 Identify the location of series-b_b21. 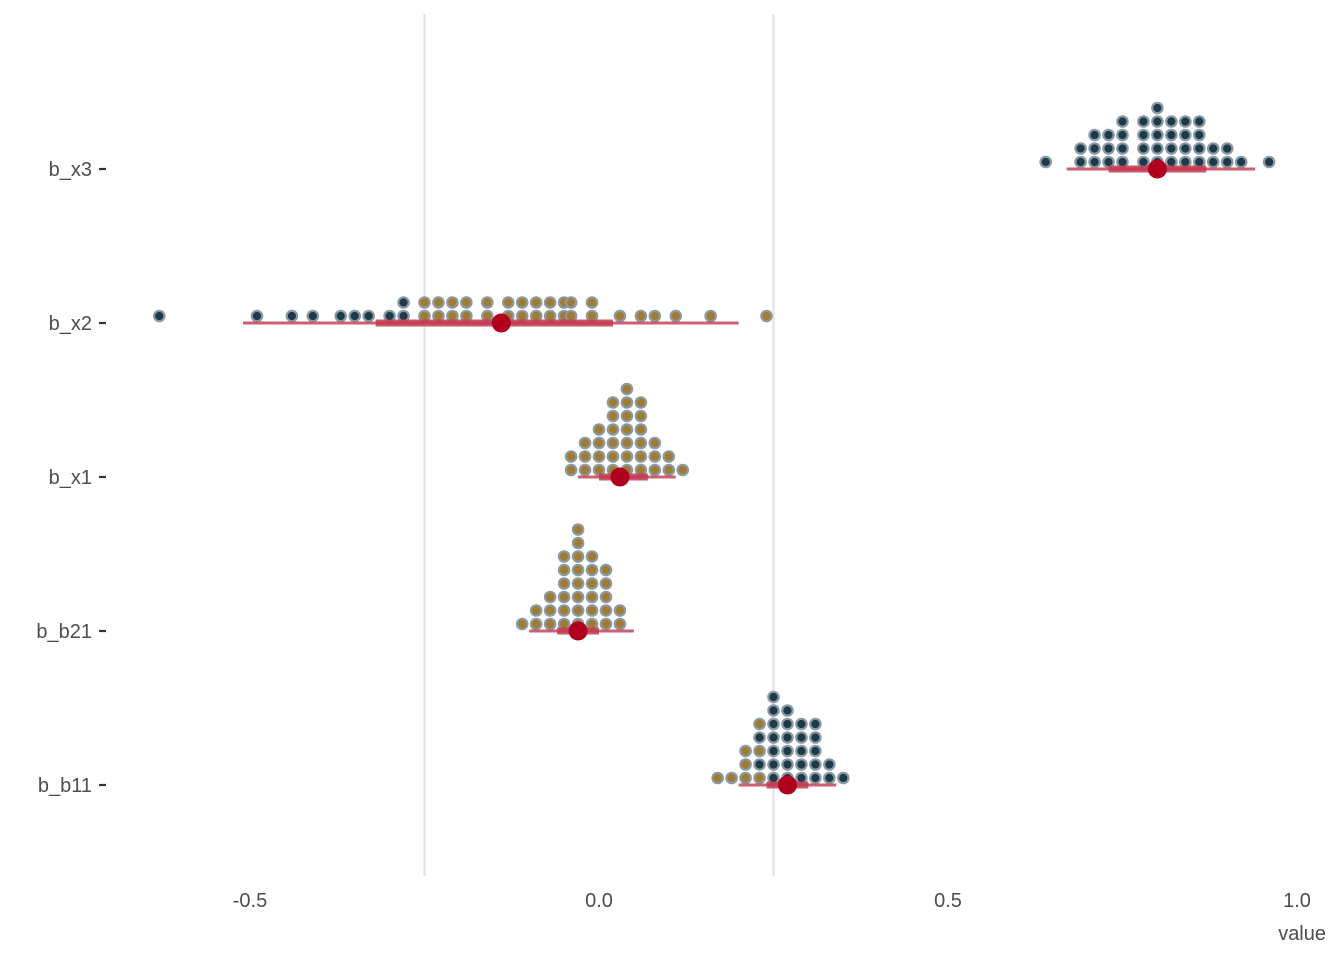
(574, 582).